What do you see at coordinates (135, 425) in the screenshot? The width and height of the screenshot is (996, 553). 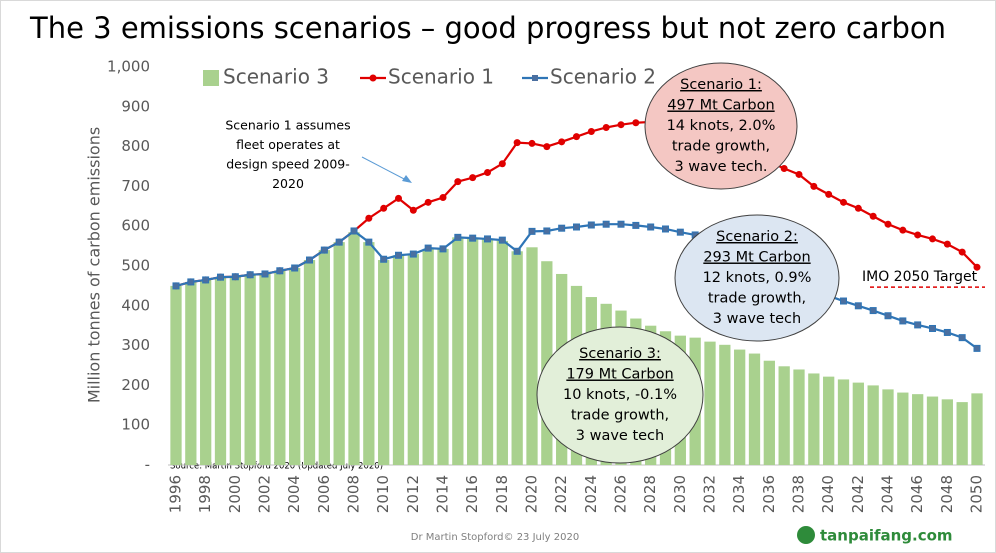 I see `y-tick-label: 100` at bounding box center [135, 425].